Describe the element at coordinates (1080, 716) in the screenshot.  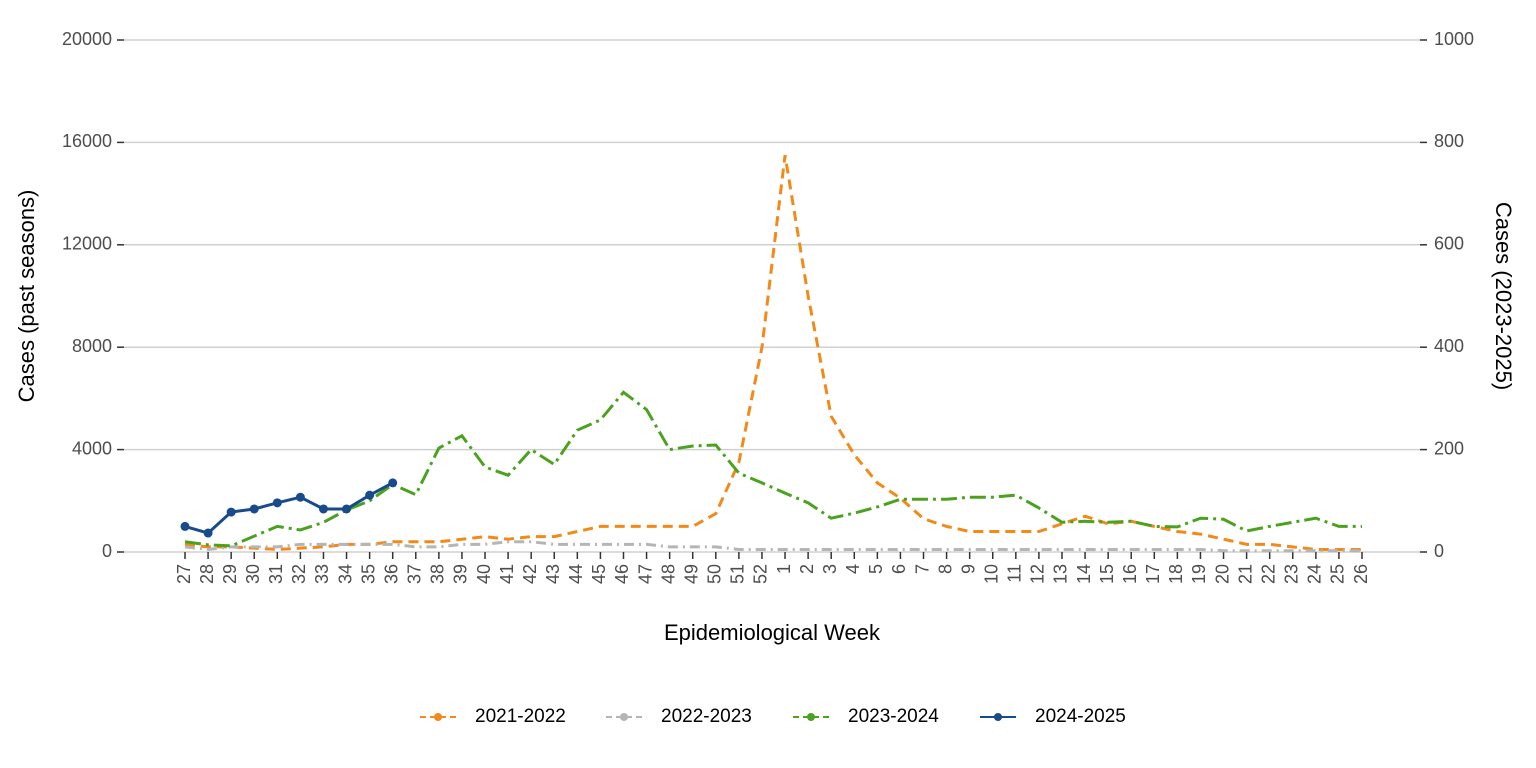
I see `legend-label: 2024-2025` at that location.